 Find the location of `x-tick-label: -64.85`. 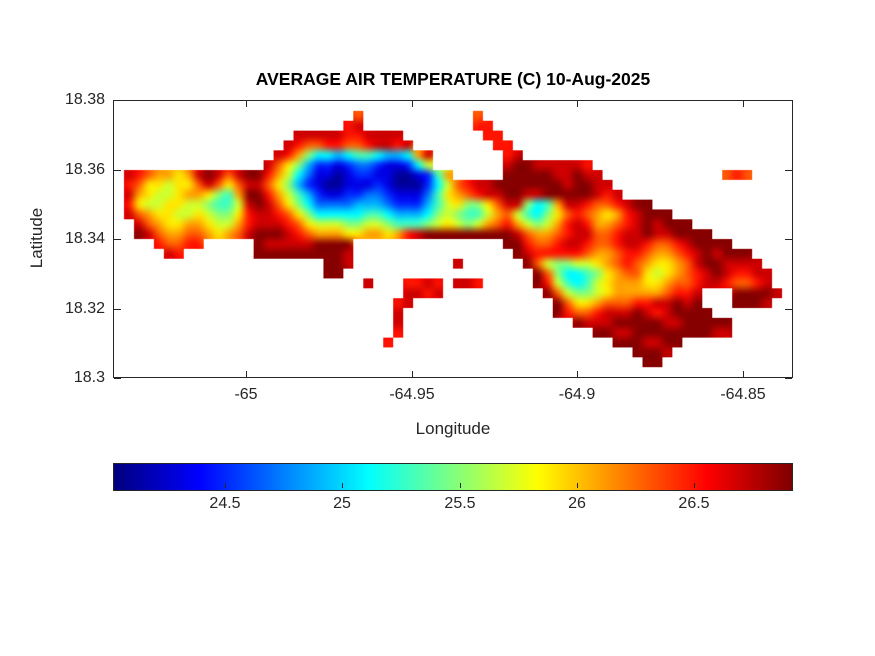

x-tick-label: -64.85 is located at coordinates (743, 394).